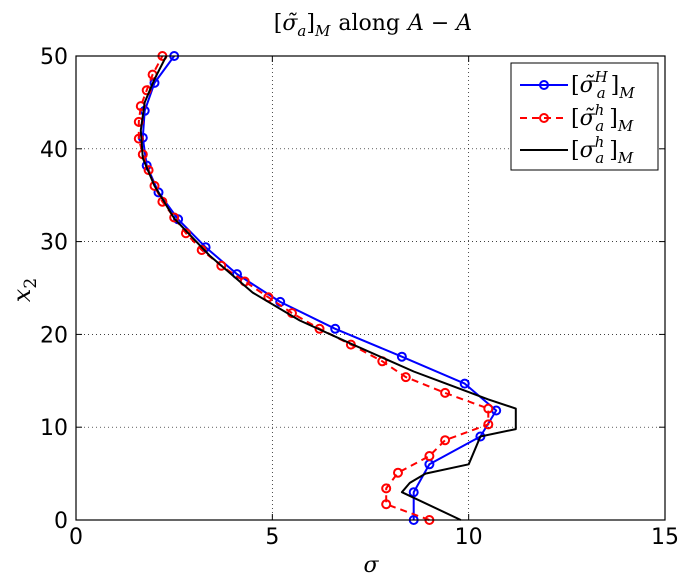 The height and width of the screenshot is (575, 689). I want to click on y-tick-label: 20, so click(54, 335).